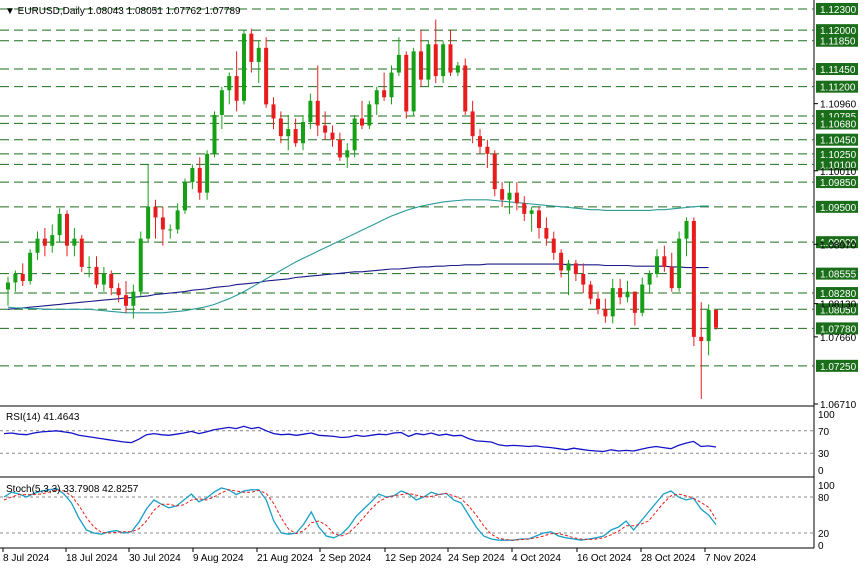 The image size is (860, 569). Describe the element at coordinates (838, 329) in the screenshot. I see `price-level-label: 1.07780` at that location.